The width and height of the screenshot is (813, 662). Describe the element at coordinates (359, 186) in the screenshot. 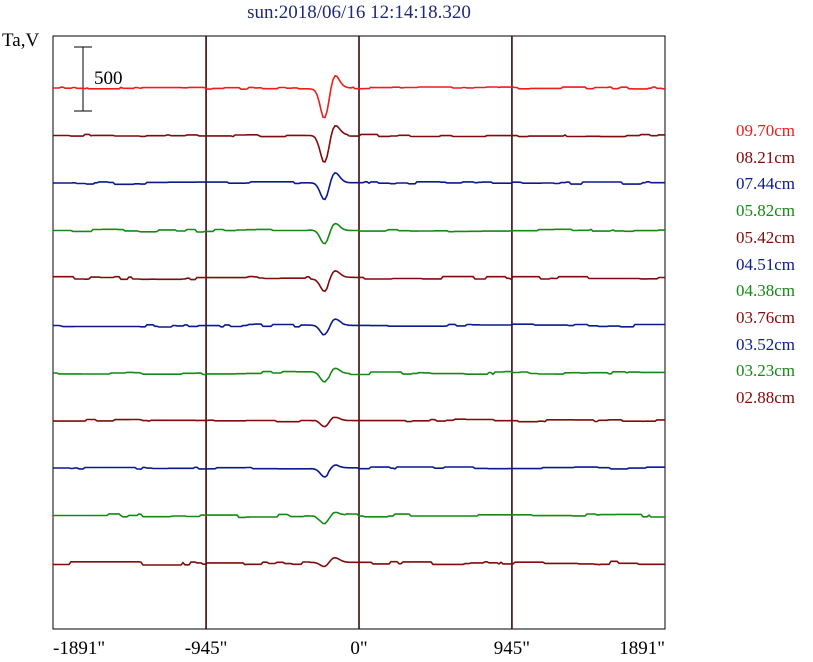

I see `series-line-07.44cm` at that location.